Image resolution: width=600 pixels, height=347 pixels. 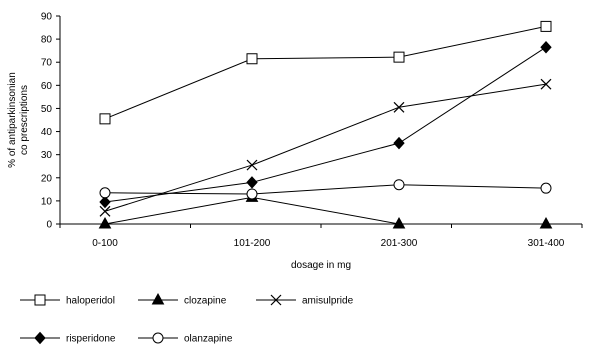 What do you see at coordinates (47, 201) in the screenshot?
I see `y-tick-label: 10` at bounding box center [47, 201].